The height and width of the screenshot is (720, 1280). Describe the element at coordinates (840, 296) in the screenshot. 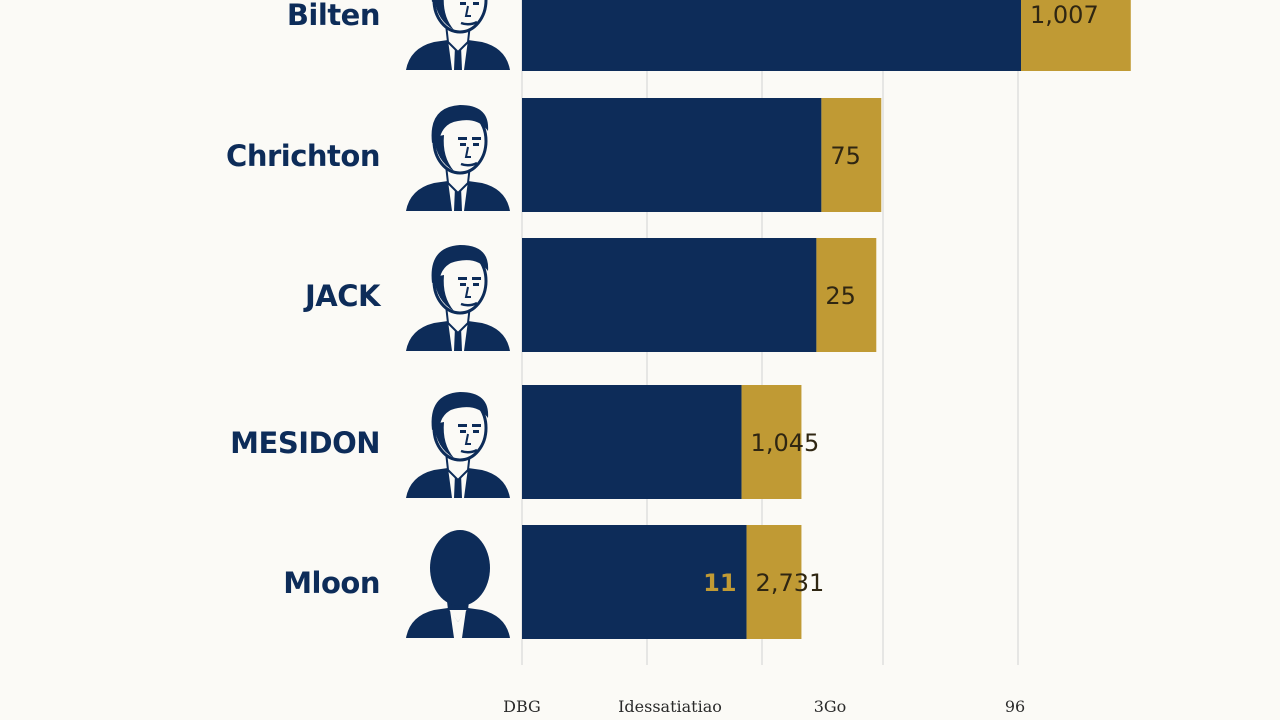

I see `value-label-2: 25` at that location.